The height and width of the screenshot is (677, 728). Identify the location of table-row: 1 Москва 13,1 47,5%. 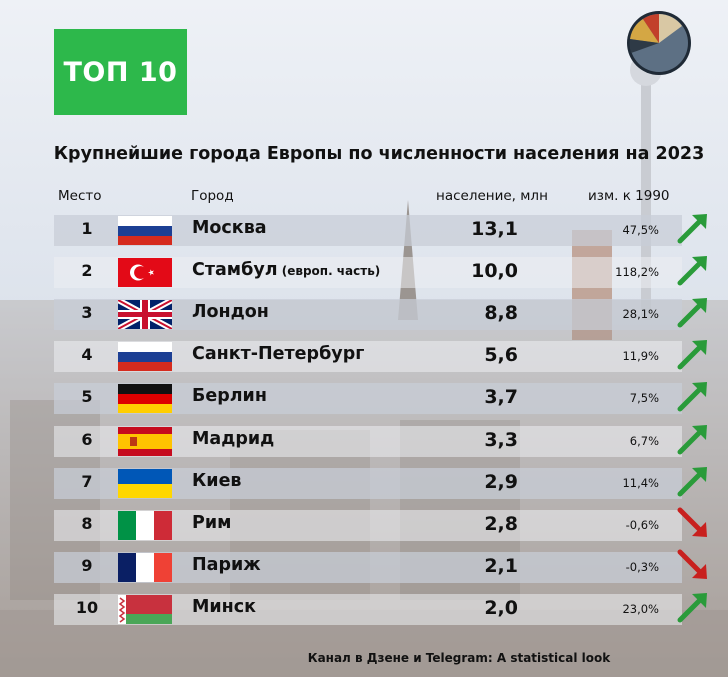
(380, 230).